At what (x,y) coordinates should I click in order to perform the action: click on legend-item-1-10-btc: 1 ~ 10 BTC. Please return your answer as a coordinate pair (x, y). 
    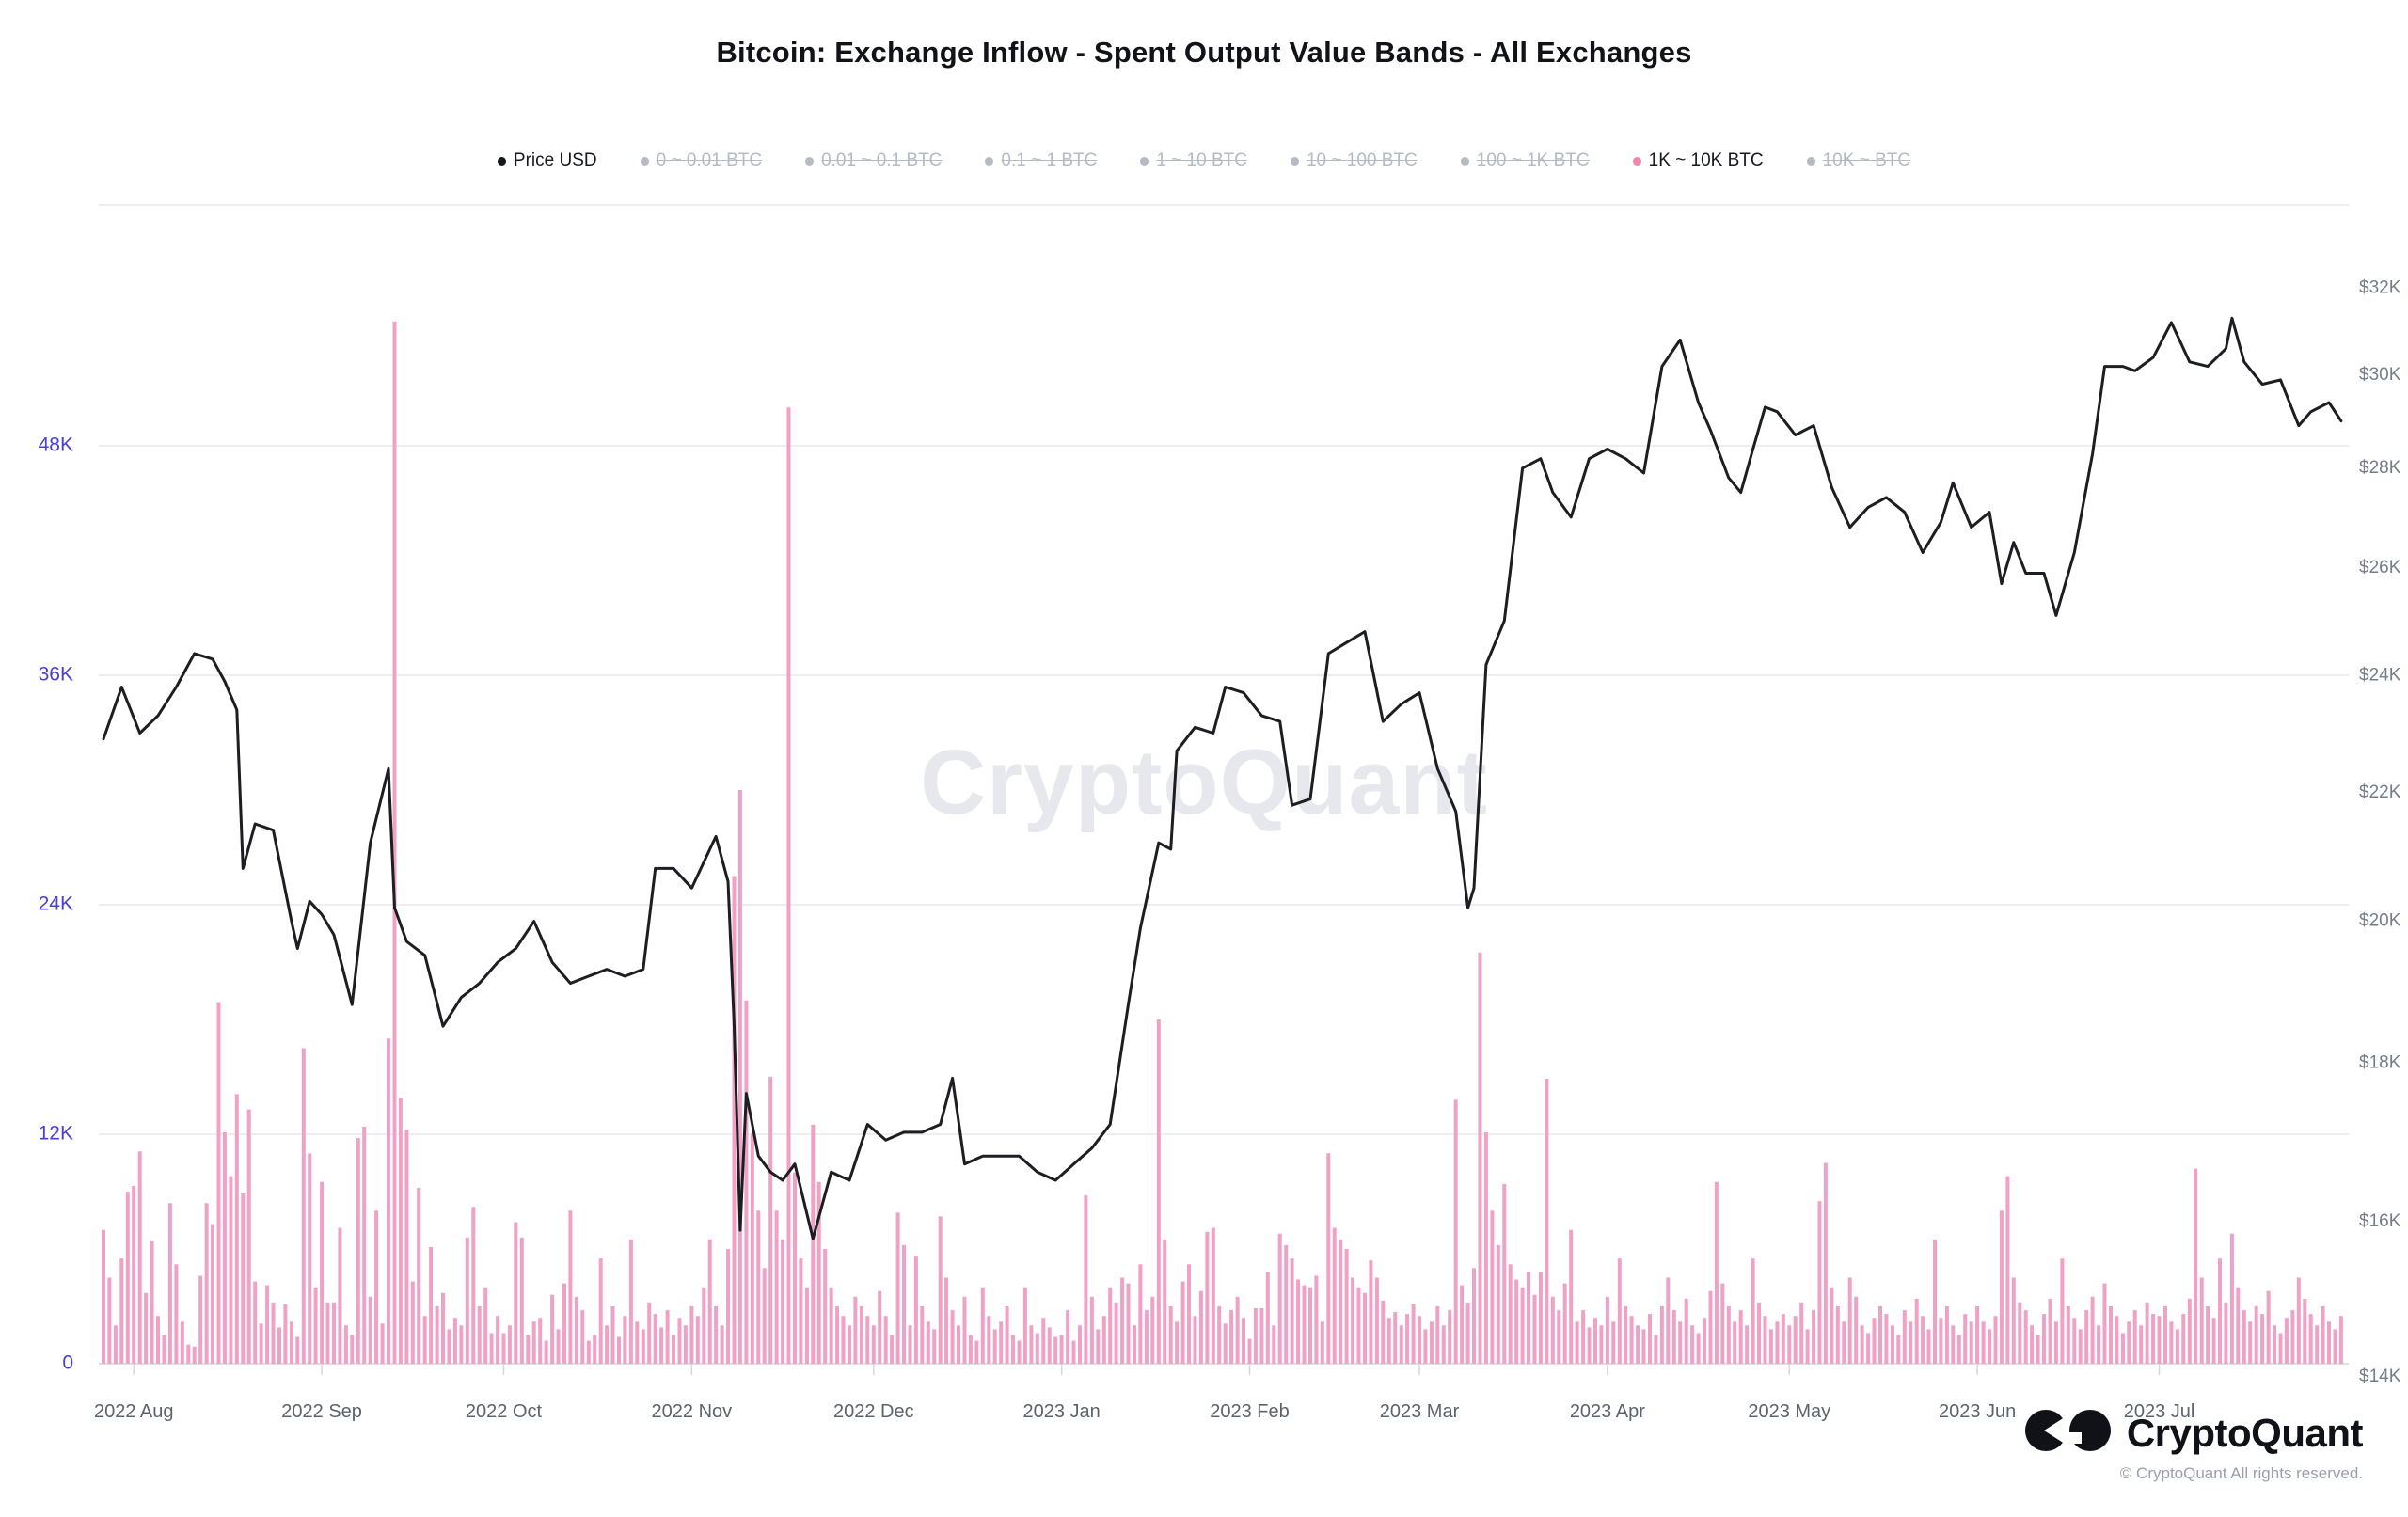
    Looking at the image, I should click on (1193, 160).